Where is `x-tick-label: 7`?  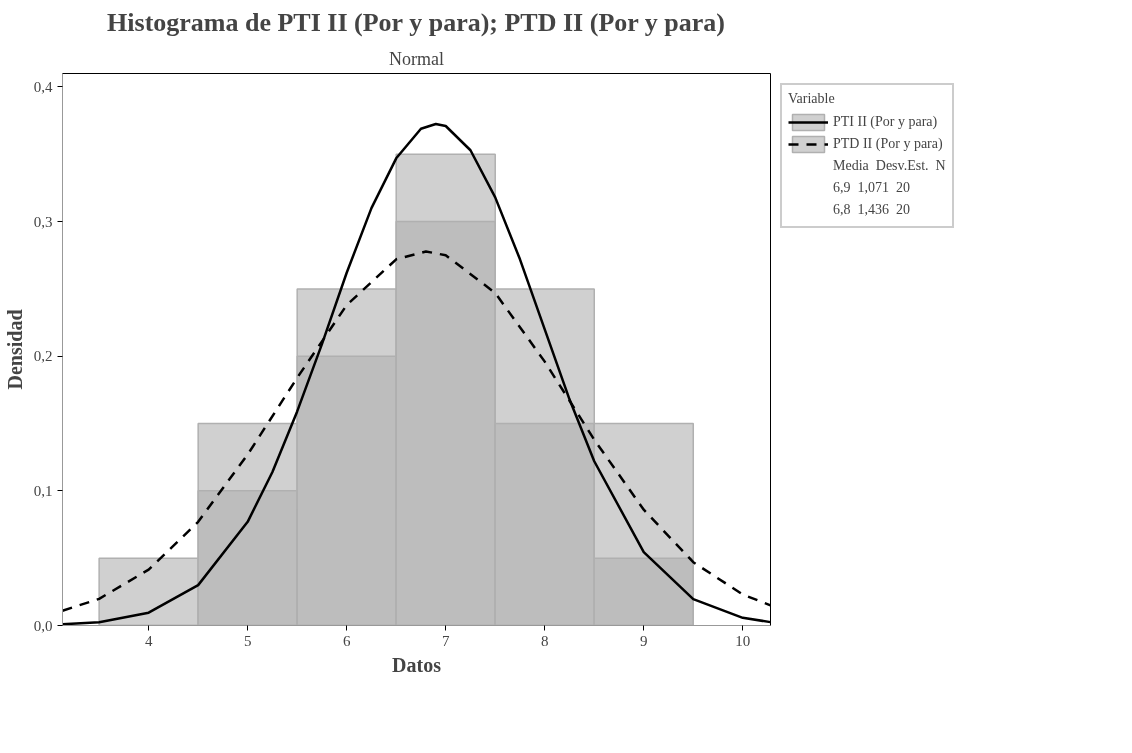
x-tick-label: 7 is located at coordinates (445, 640).